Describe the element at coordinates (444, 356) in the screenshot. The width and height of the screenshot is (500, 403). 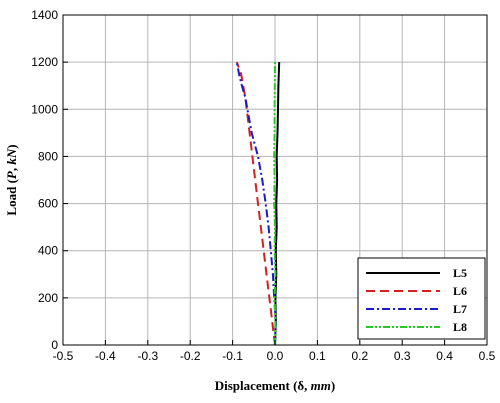
I see `x-tick-label: 0.4` at that location.